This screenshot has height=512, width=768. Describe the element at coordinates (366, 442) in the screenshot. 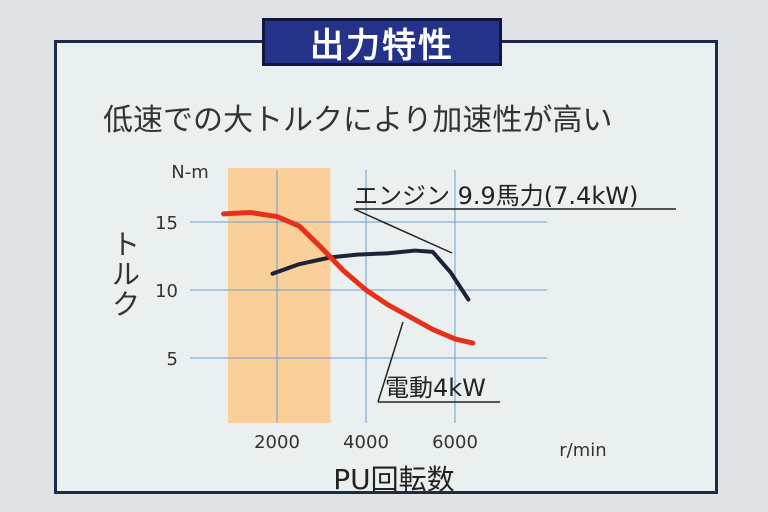

I see `x-tick-label: 4000` at that location.